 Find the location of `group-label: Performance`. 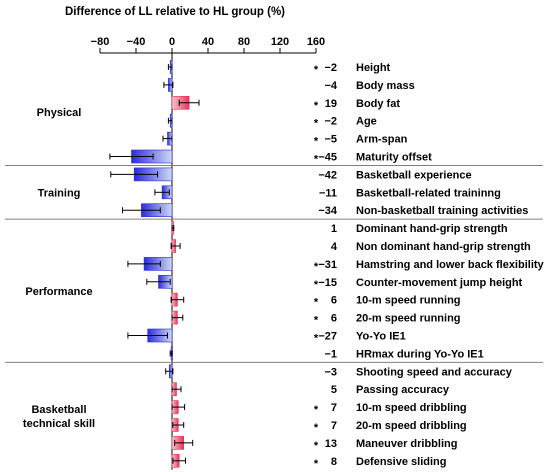

group-label: Performance is located at coordinates (58, 292).